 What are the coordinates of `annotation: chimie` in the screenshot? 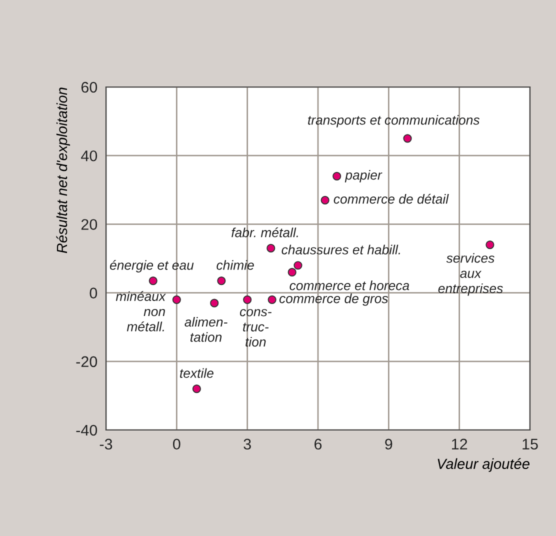 It's located at (235, 265).